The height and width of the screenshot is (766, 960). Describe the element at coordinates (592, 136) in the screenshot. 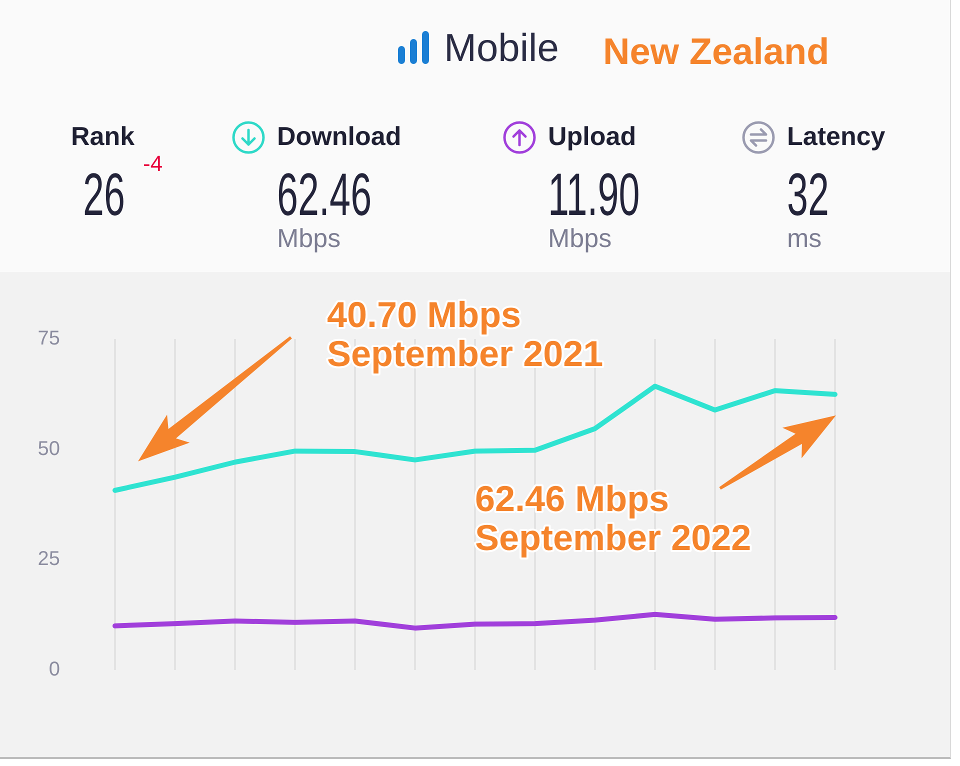

I see `text: Upload` at that location.